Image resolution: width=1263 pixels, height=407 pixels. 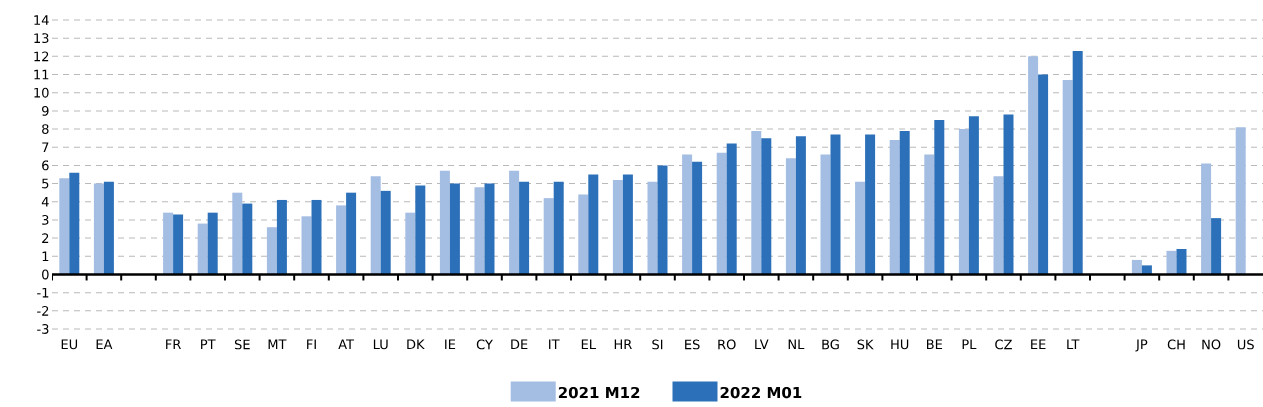 What do you see at coordinates (416, 344) in the screenshot?
I see `x-tick-label: DK` at bounding box center [416, 344].